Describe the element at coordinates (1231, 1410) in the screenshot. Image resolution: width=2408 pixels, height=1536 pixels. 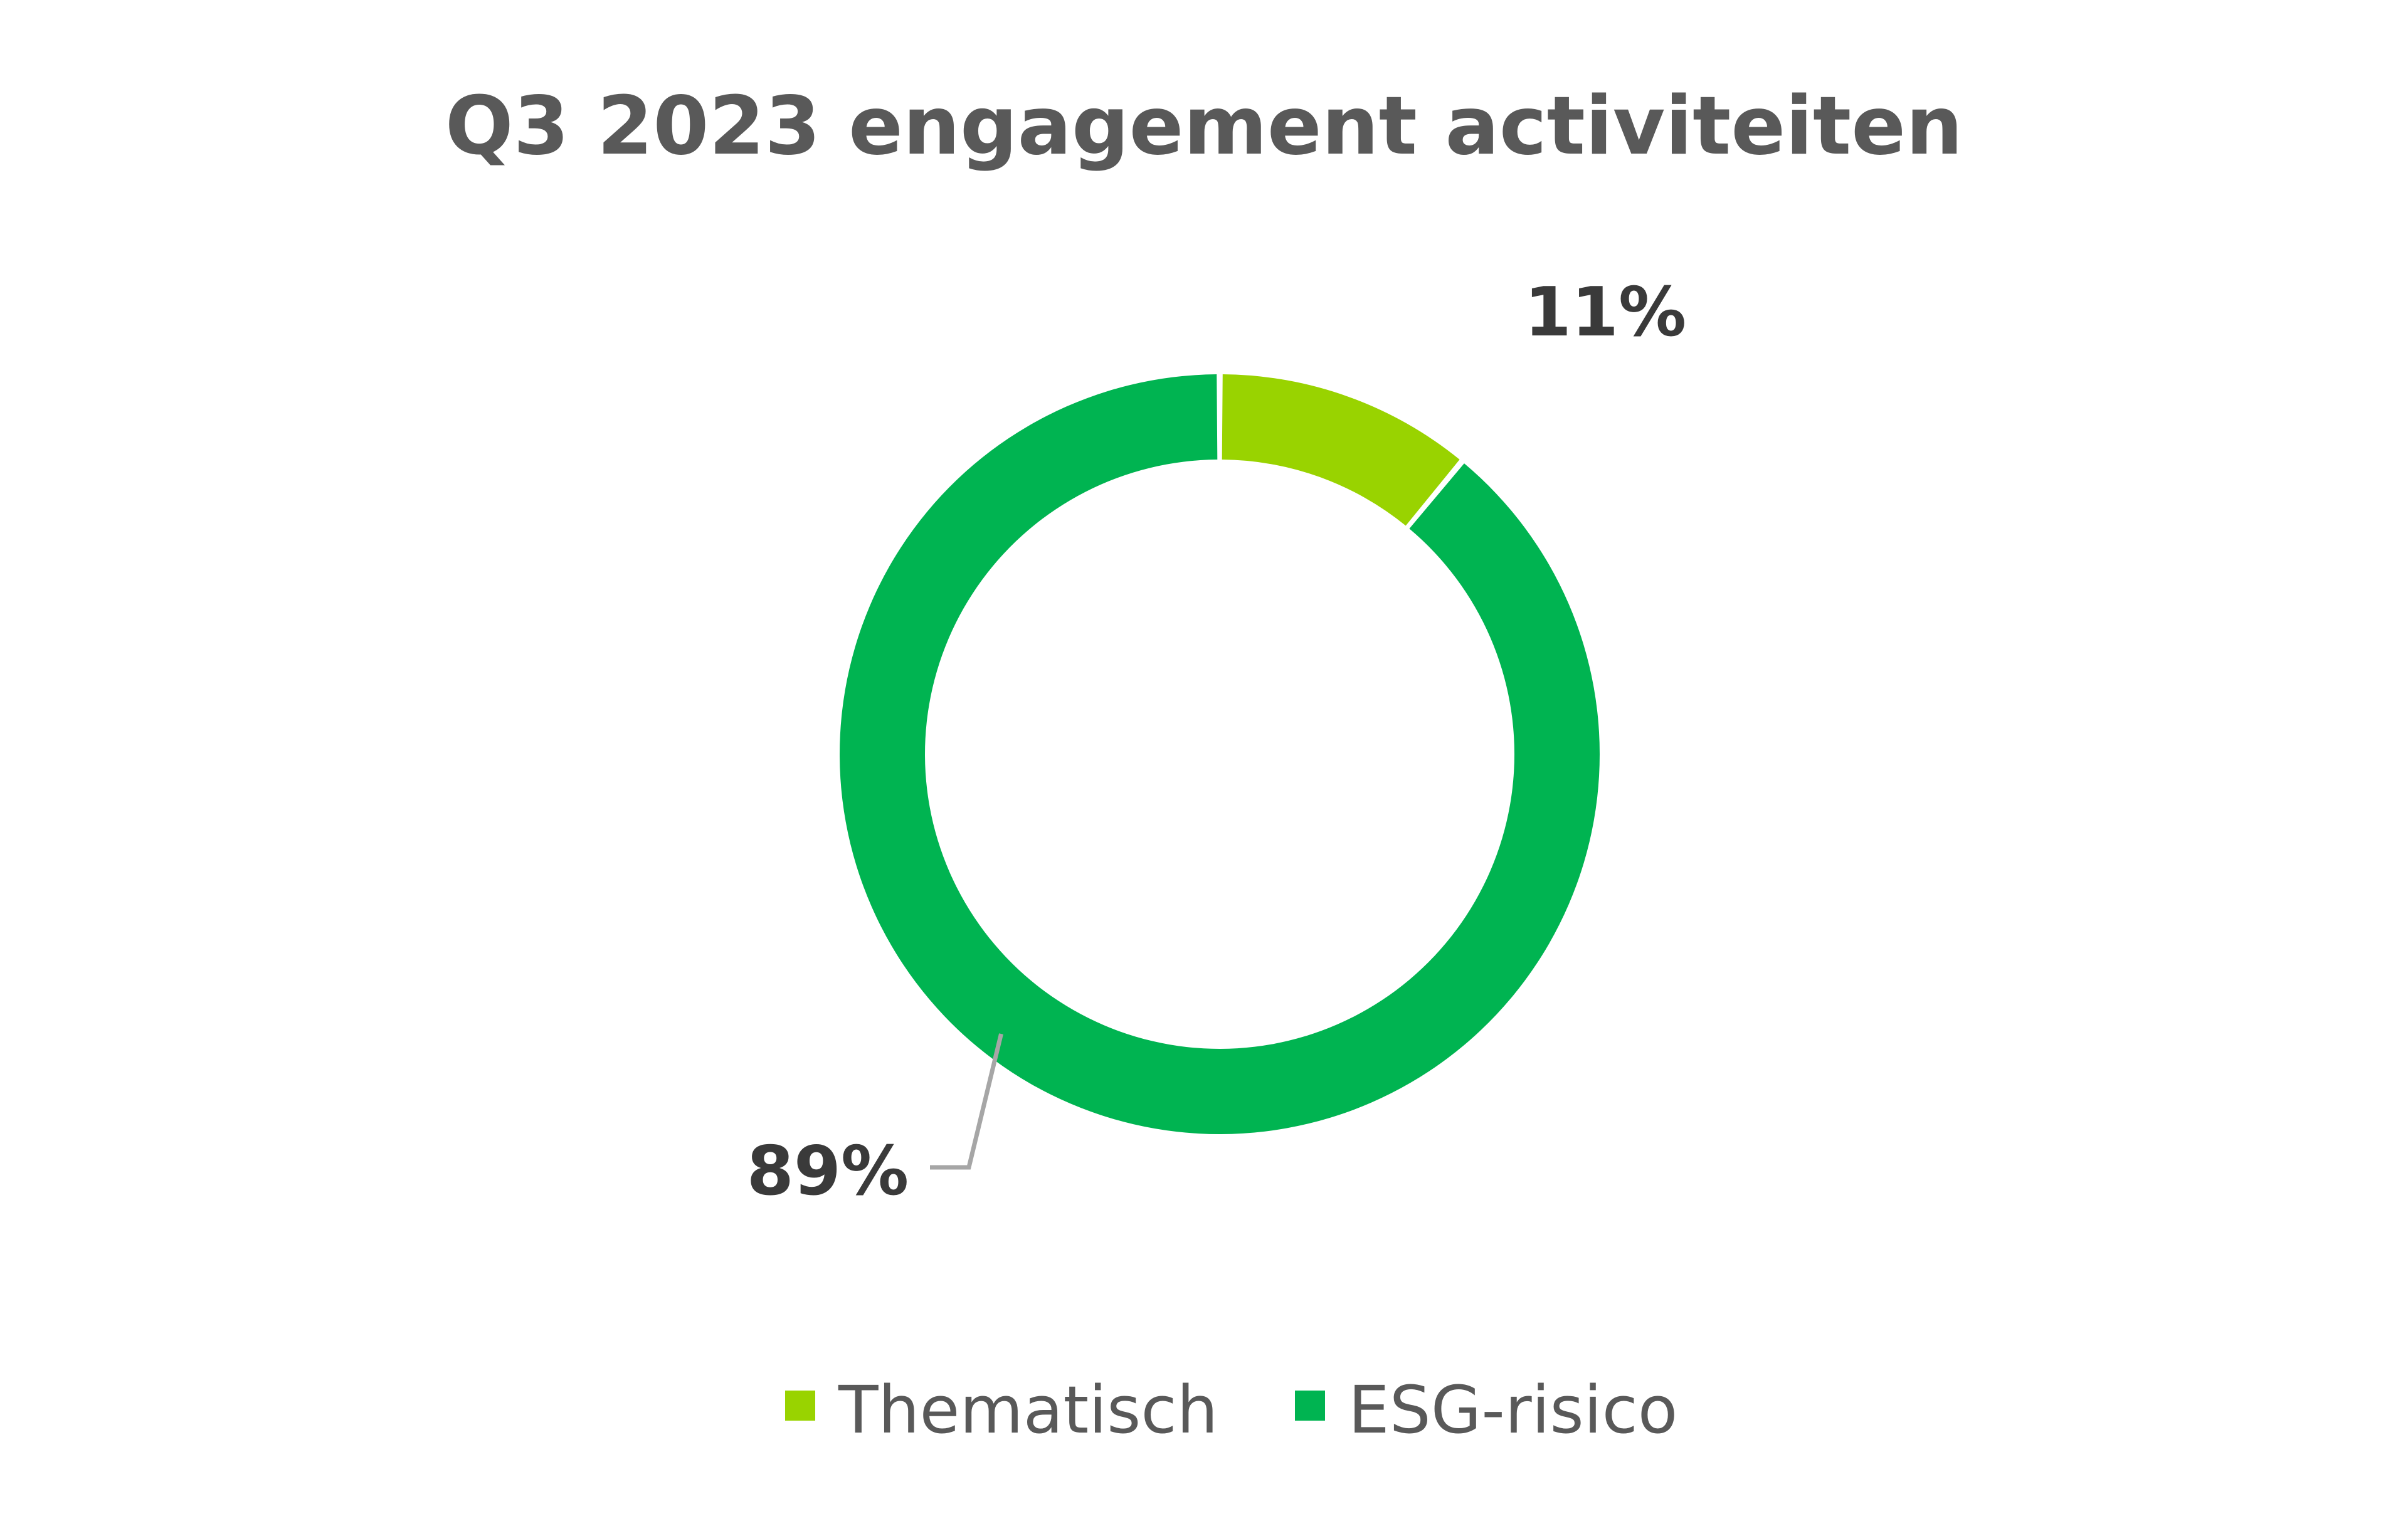
I see `legend: Thematisch ESG-risico` at that location.